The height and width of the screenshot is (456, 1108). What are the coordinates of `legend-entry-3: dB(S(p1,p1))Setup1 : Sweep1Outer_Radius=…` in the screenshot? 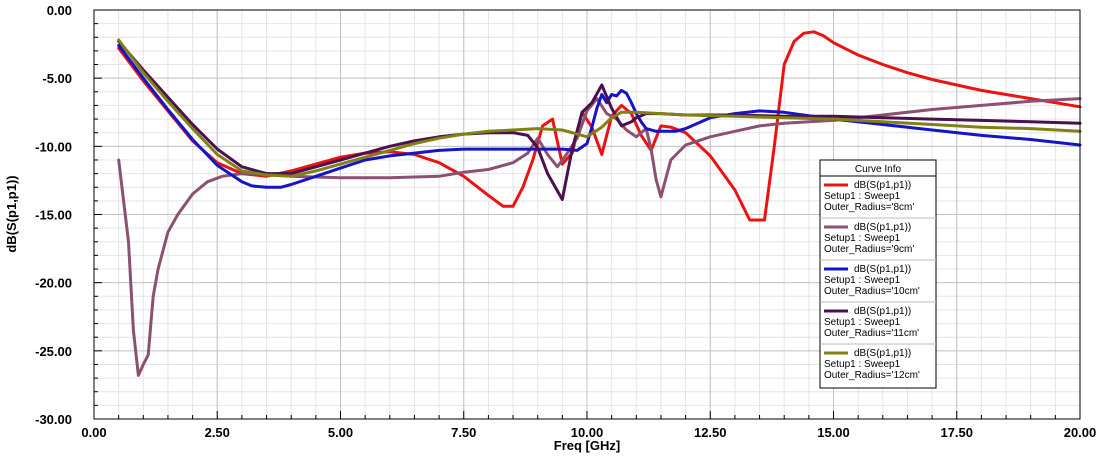 It's located at (878, 278).